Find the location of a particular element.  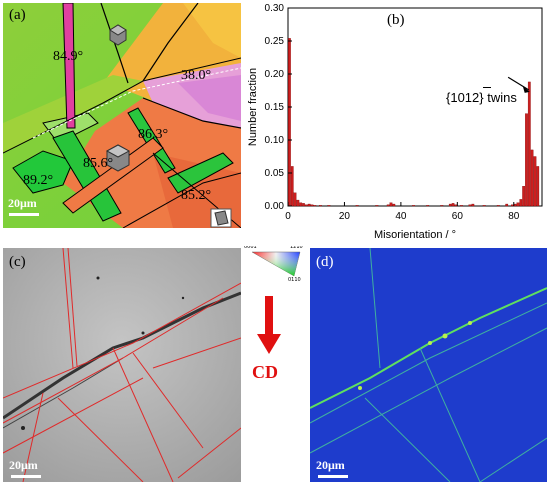

y-tick-label: 0.10 is located at coordinates (275, 140).